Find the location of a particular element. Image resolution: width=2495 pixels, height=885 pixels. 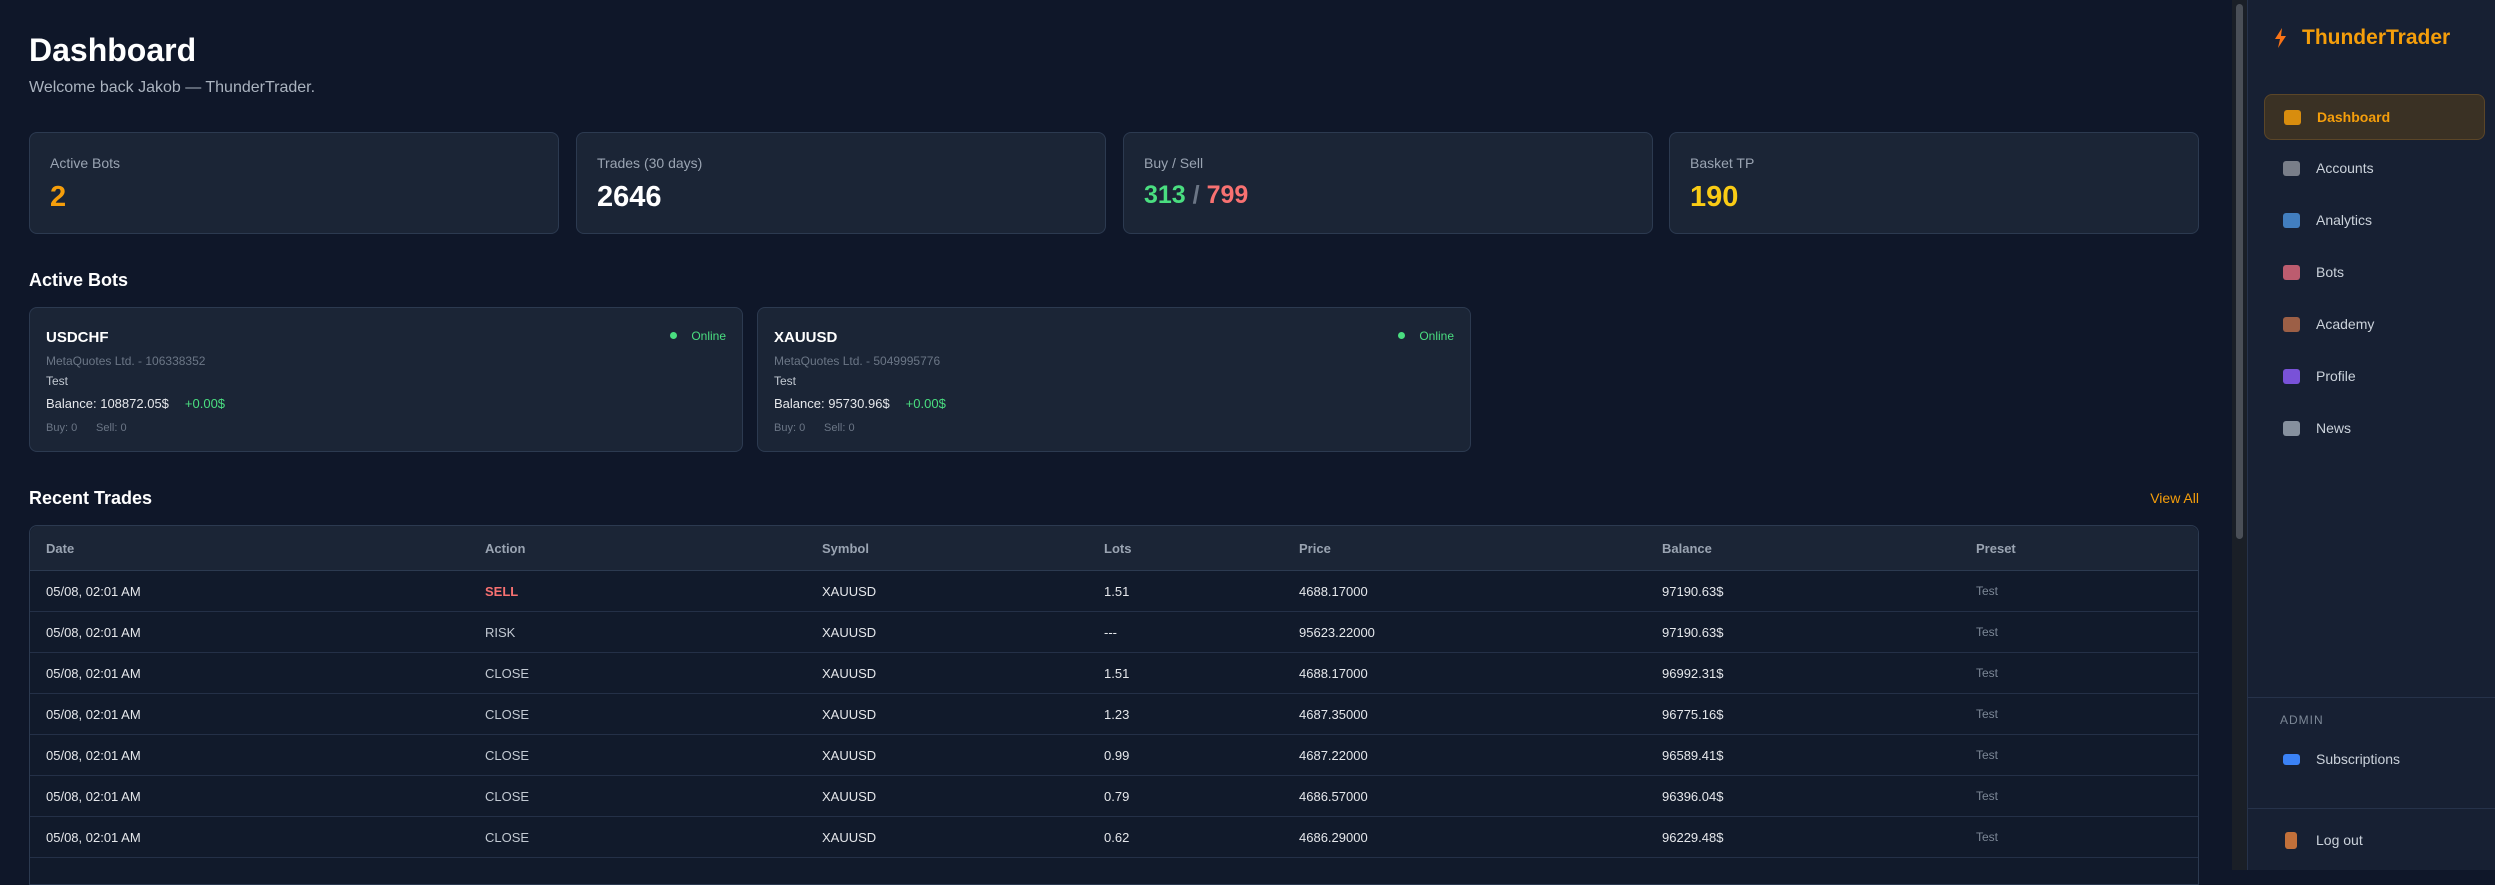

nav-item: Profile is located at coordinates (2374, 377).